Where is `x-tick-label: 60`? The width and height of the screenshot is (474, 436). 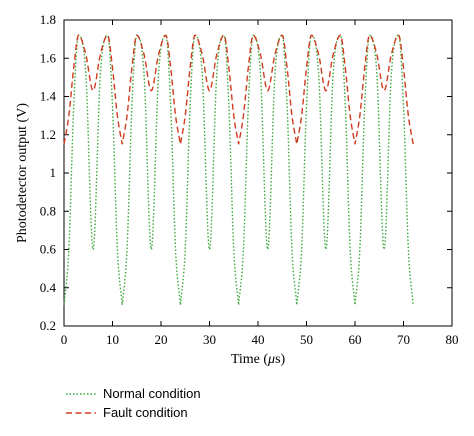 x-tick-label: 60 is located at coordinates (355, 339).